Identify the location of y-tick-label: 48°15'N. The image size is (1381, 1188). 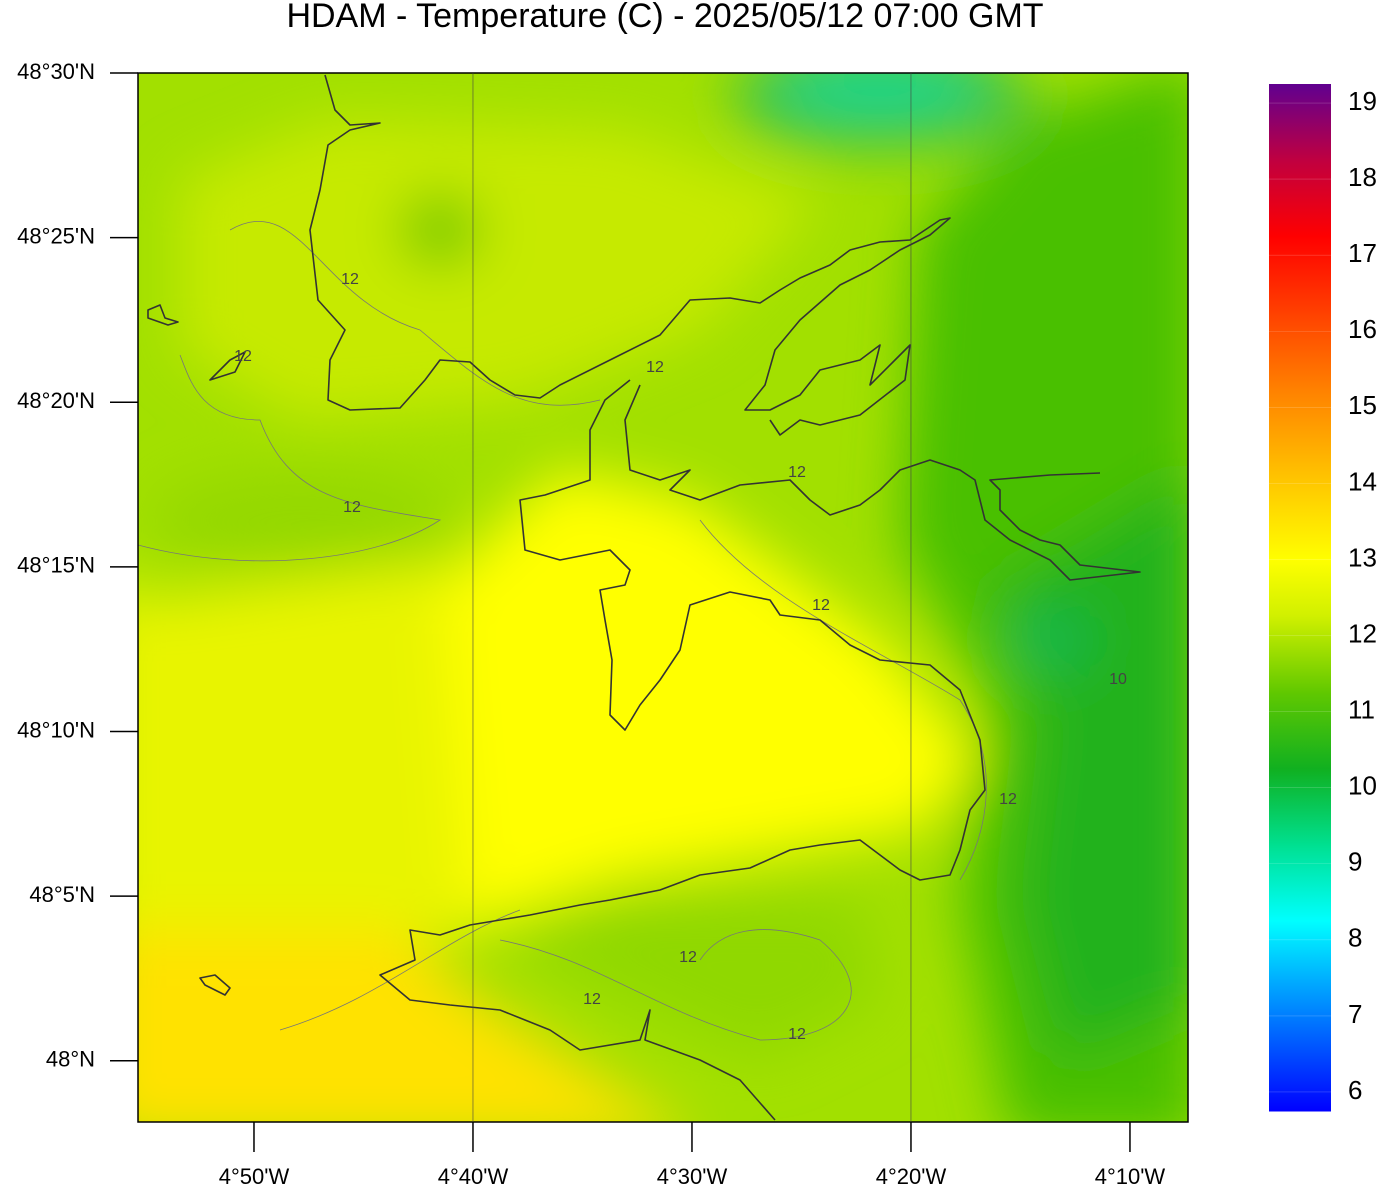
(56, 565).